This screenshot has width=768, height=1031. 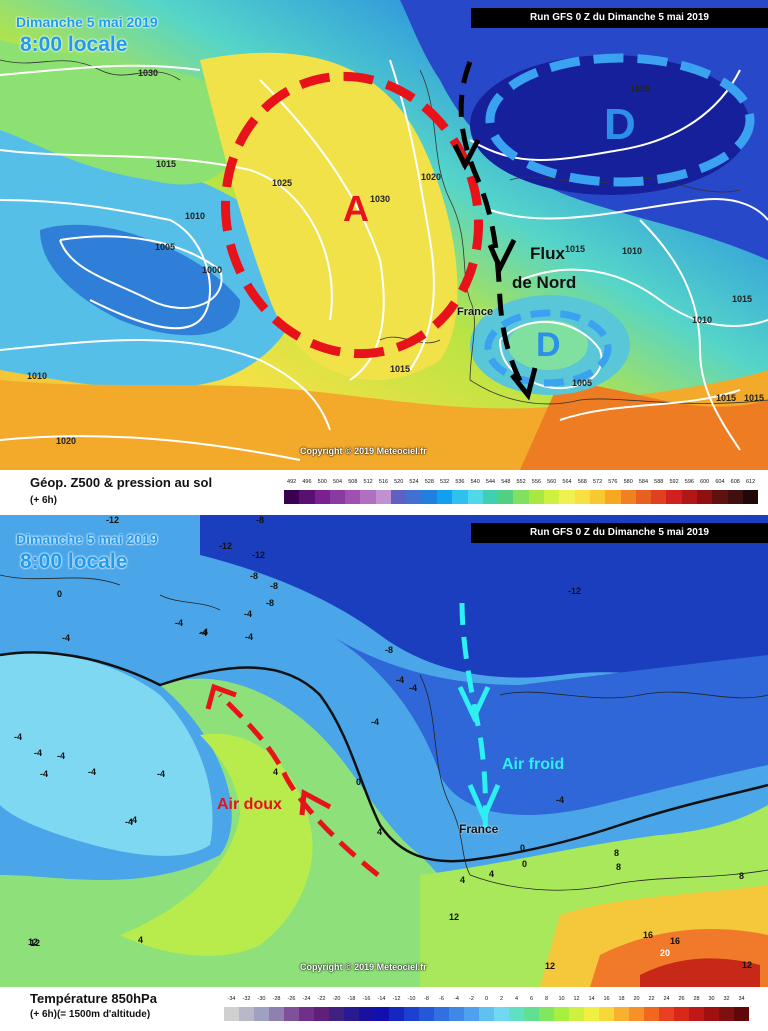 What do you see at coordinates (651, 999) in the screenshot?
I see `scale-tick-label: 22` at bounding box center [651, 999].